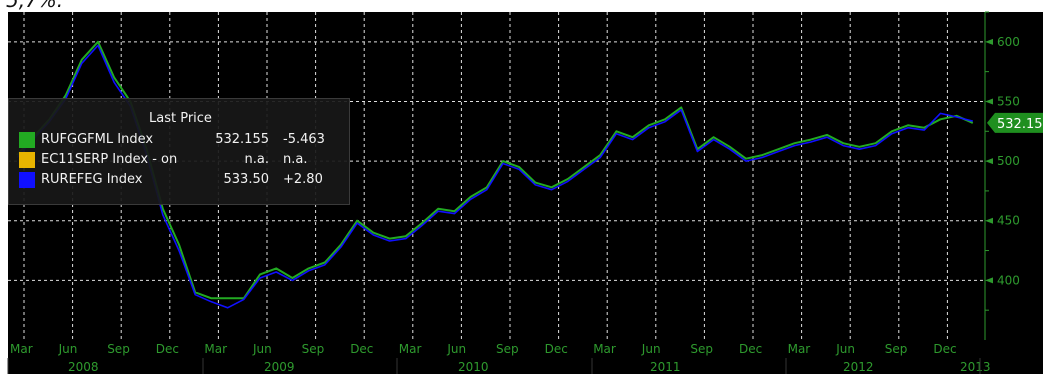 This screenshot has width=1043, height=374. I want to click on last-value-tag, so click(1015, 122).